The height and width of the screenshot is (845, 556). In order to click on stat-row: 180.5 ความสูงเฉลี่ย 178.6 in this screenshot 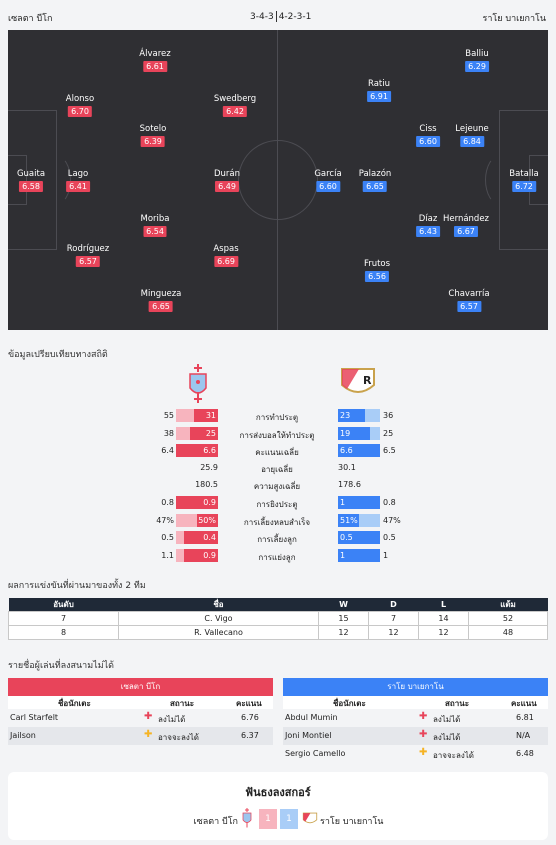, I will do `click(278, 485)`.